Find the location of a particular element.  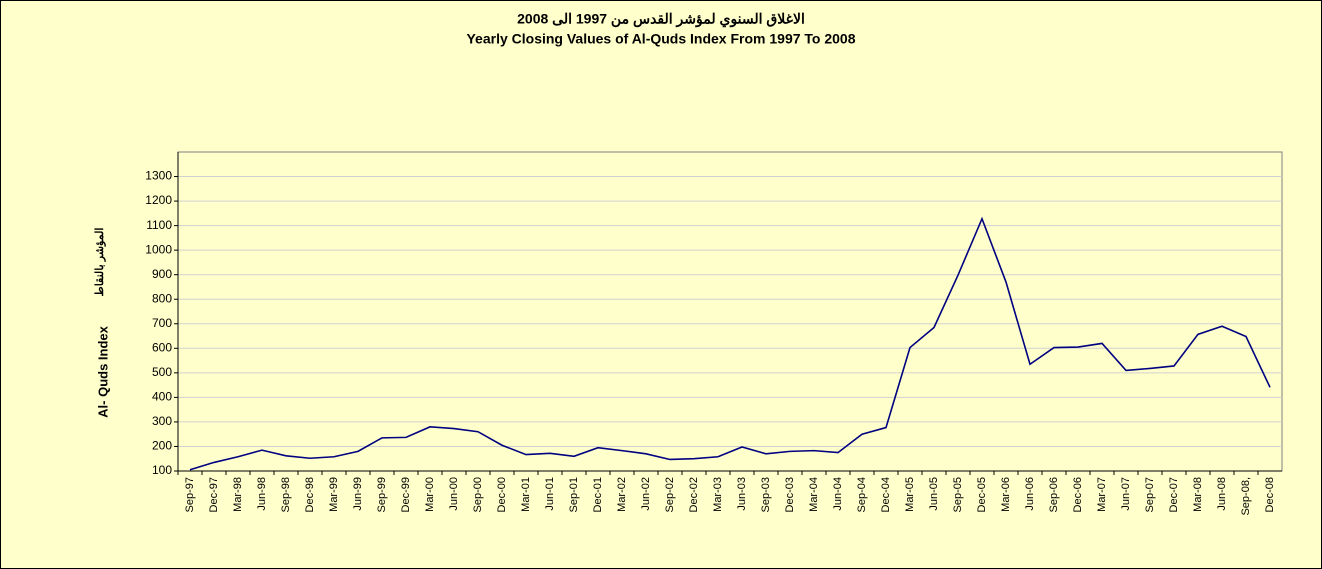

x-tick-label: Mar-08 is located at coordinates (1198, 494).